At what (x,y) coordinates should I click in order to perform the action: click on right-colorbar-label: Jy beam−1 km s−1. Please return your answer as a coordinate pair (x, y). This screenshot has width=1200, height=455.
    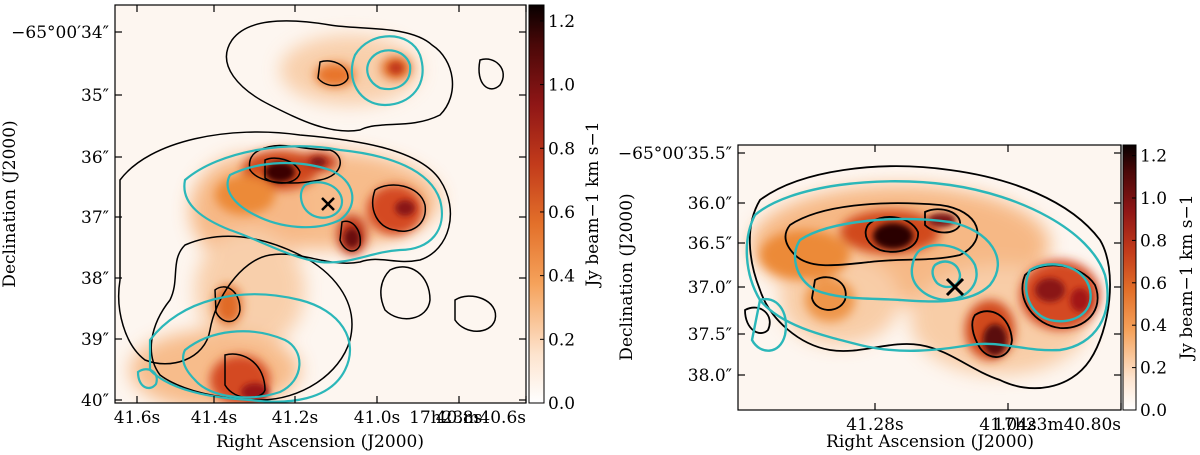
    Looking at the image, I should click on (1187, 277).